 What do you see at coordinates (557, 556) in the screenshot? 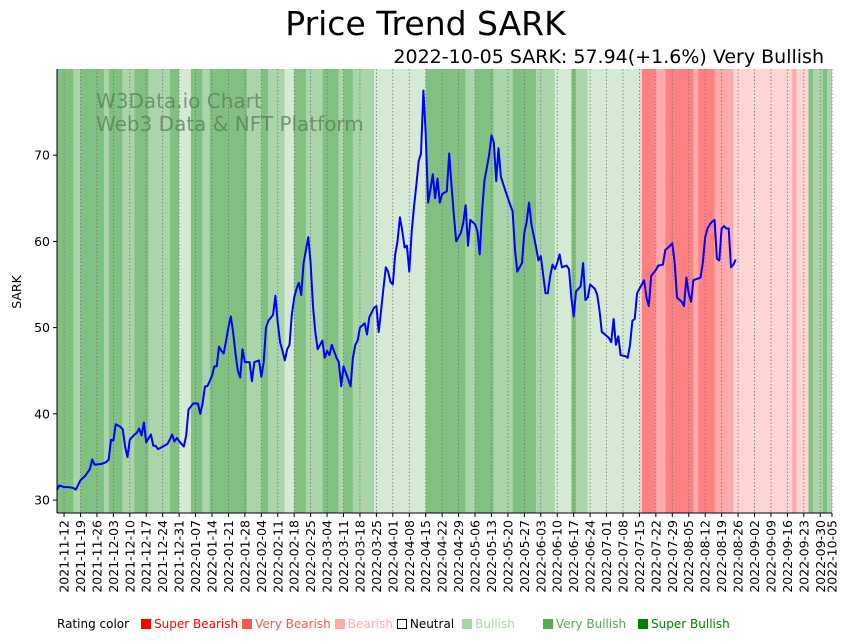
I see `x-tick-label: 2022-06-10` at bounding box center [557, 556].